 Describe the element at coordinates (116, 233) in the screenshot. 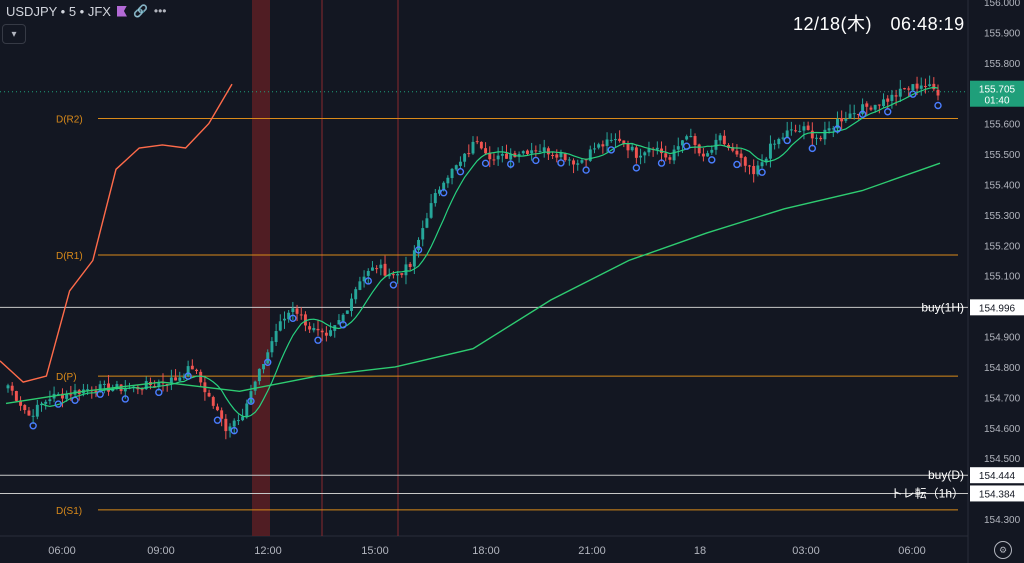

I see `ma-fast-line` at that location.